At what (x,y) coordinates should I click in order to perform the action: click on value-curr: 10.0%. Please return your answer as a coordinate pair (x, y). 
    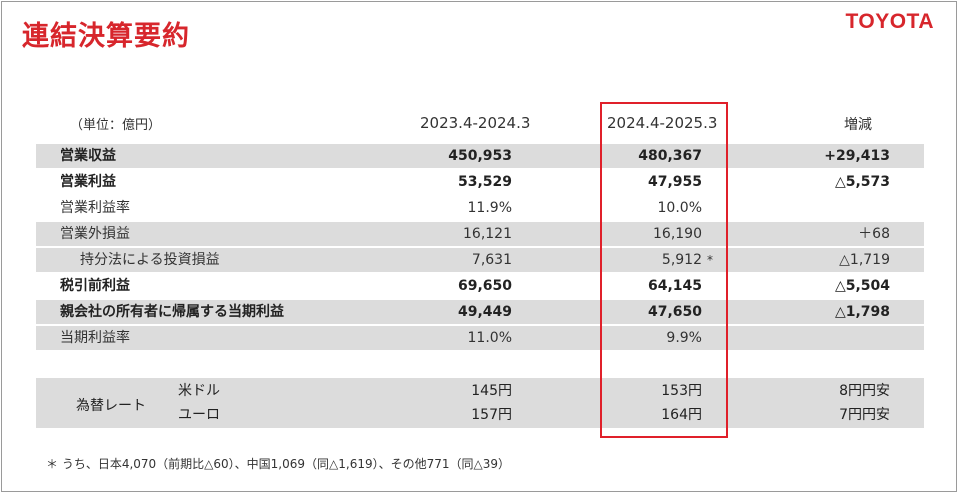
    Looking at the image, I should click on (679, 208).